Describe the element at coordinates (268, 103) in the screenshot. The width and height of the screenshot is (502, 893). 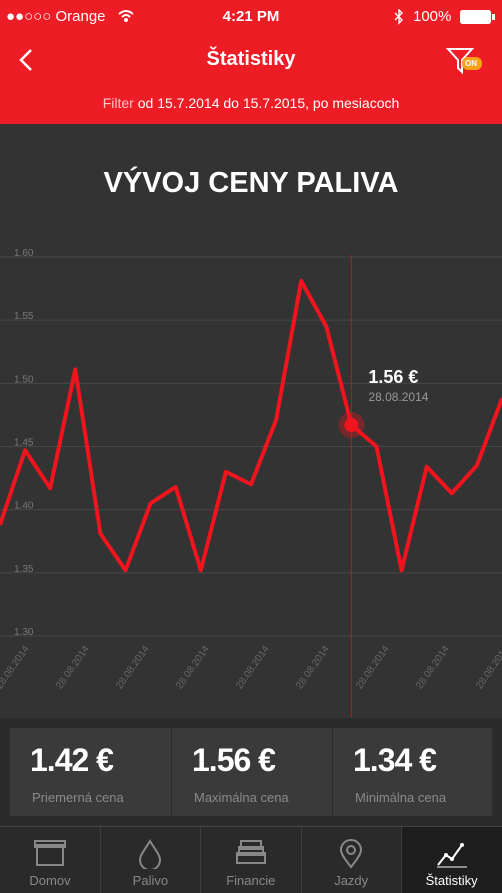
I see `filter-text: od 15.7.2014 do 15.7.2015, po mesiacoch` at that location.